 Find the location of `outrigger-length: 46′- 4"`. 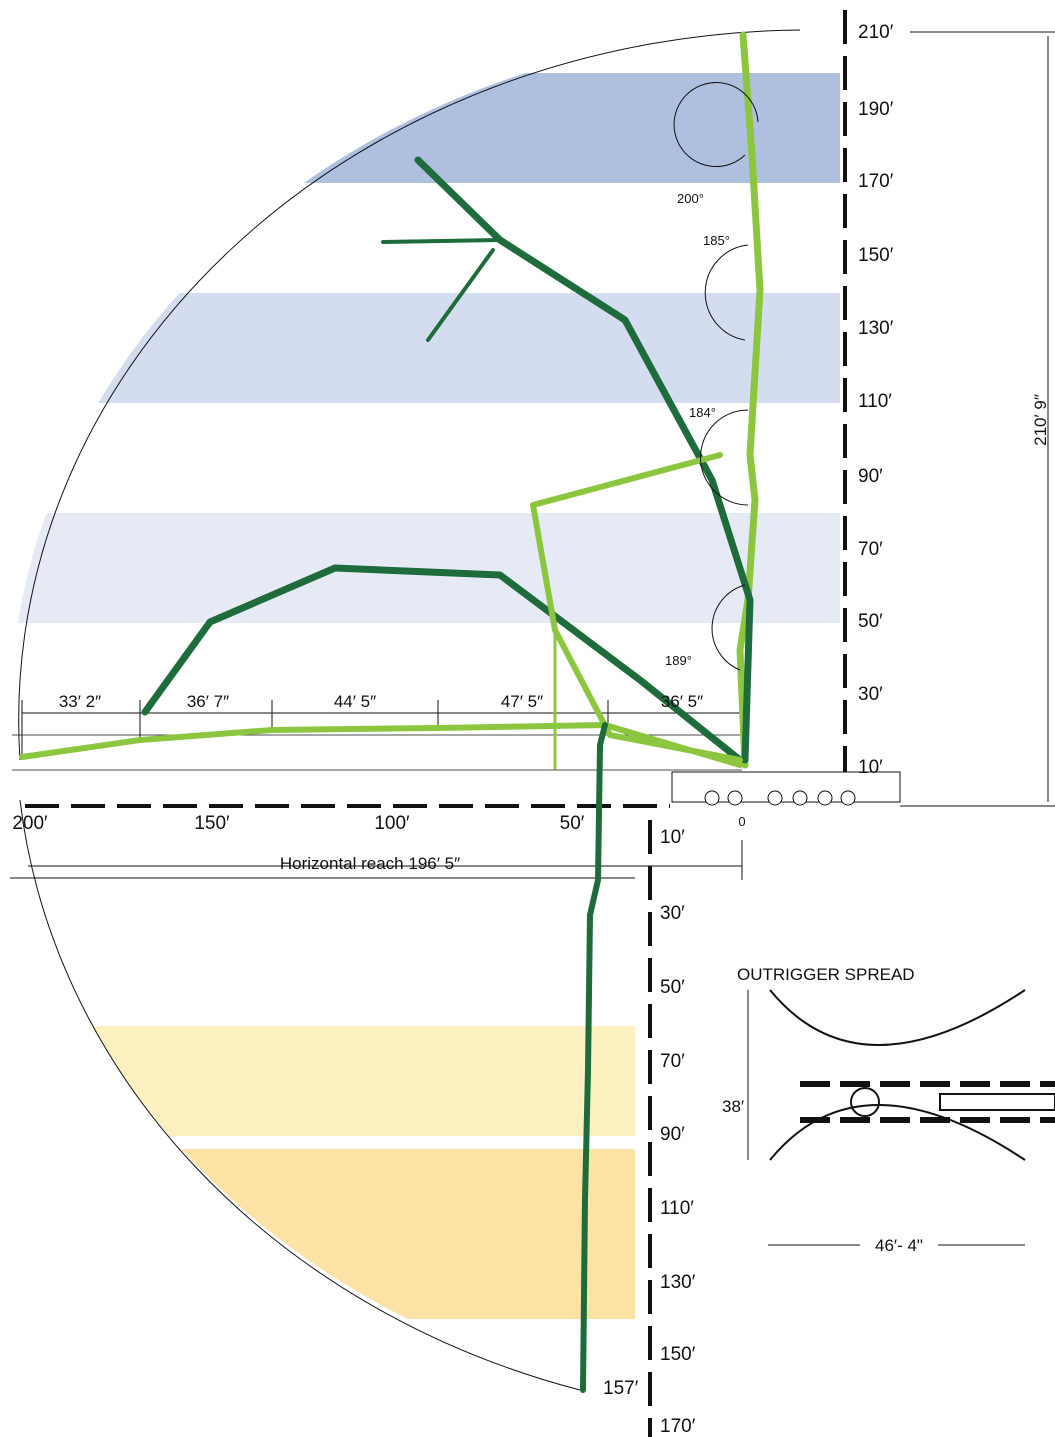

outrigger-length: 46′- 4" is located at coordinates (899, 1245).